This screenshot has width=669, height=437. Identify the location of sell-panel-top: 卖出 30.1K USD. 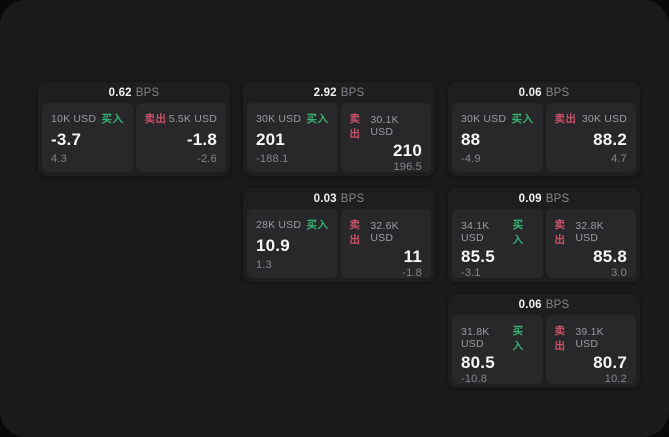
(386, 126).